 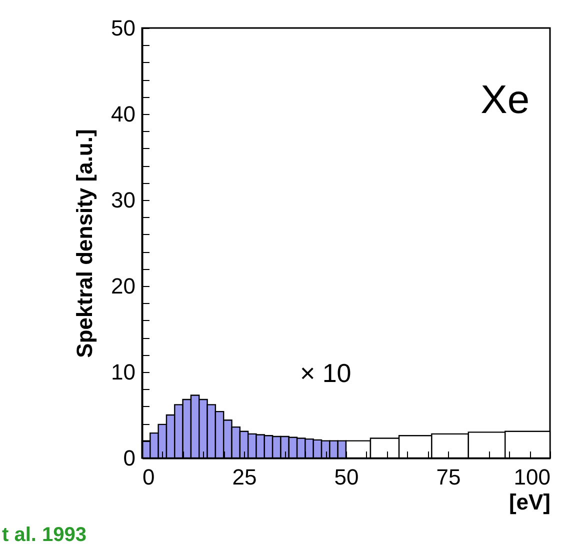 What do you see at coordinates (123, 286) in the screenshot?
I see `y-tick-label: 20` at bounding box center [123, 286].